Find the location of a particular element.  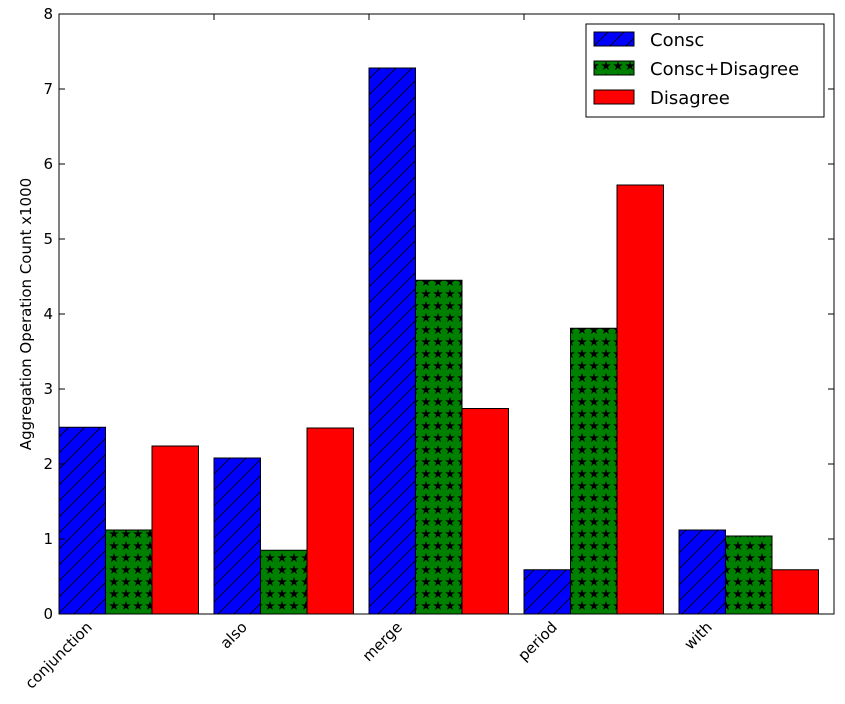

y-axis-label: Aggregation Operation Count x1000 is located at coordinates (26, 314).